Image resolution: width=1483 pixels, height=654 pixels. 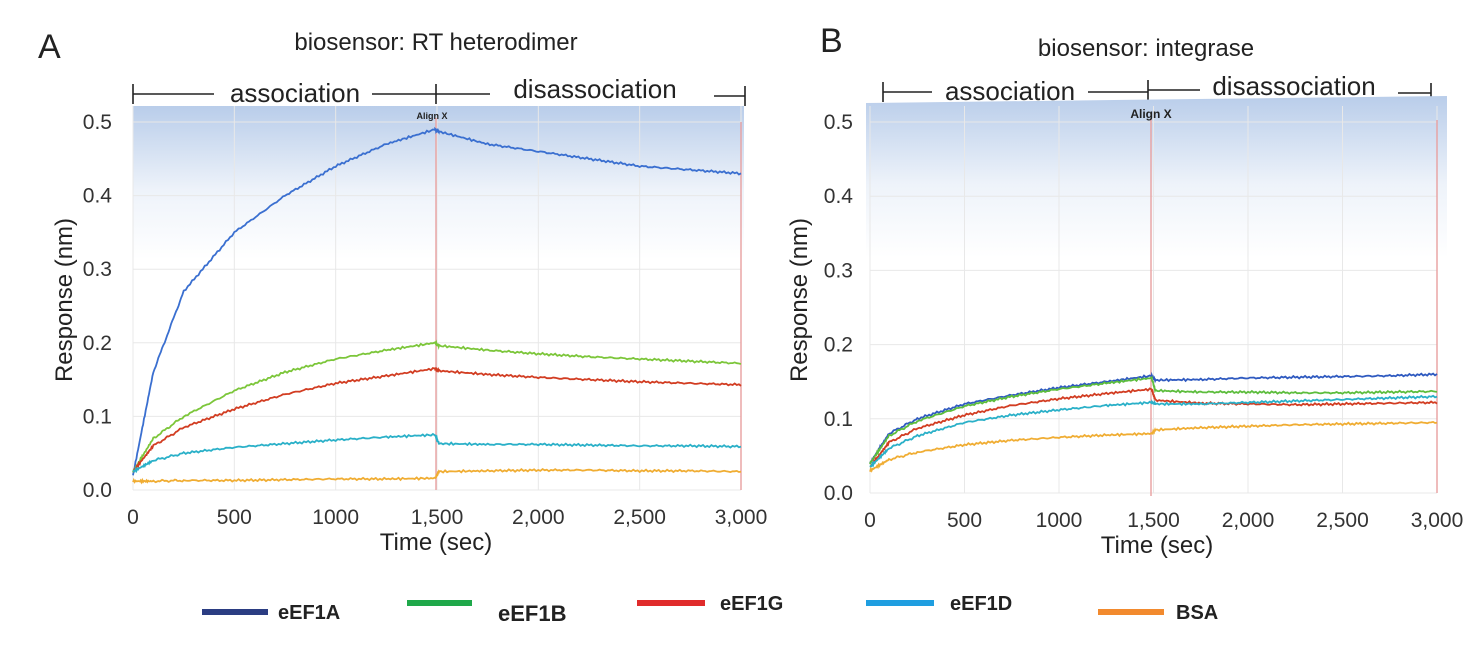 What do you see at coordinates (594, 89) in the screenshot?
I see `panel-a-disassociation-label: disassociation` at bounding box center [594, 89].